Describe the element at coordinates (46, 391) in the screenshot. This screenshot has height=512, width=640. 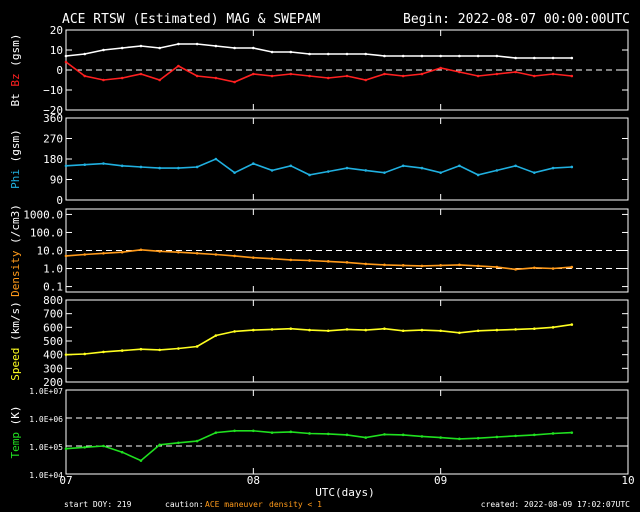
I see `y-tick-label-temp: 1.0E+07` at that location.